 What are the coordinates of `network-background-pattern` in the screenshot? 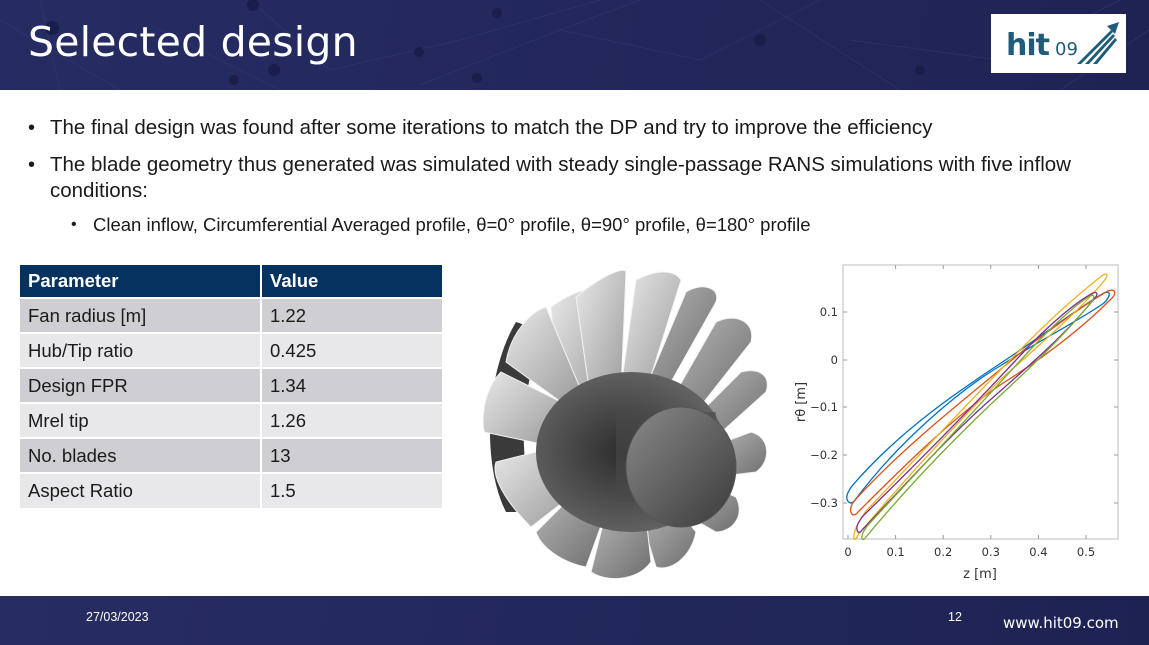 It's located at (574, 45).